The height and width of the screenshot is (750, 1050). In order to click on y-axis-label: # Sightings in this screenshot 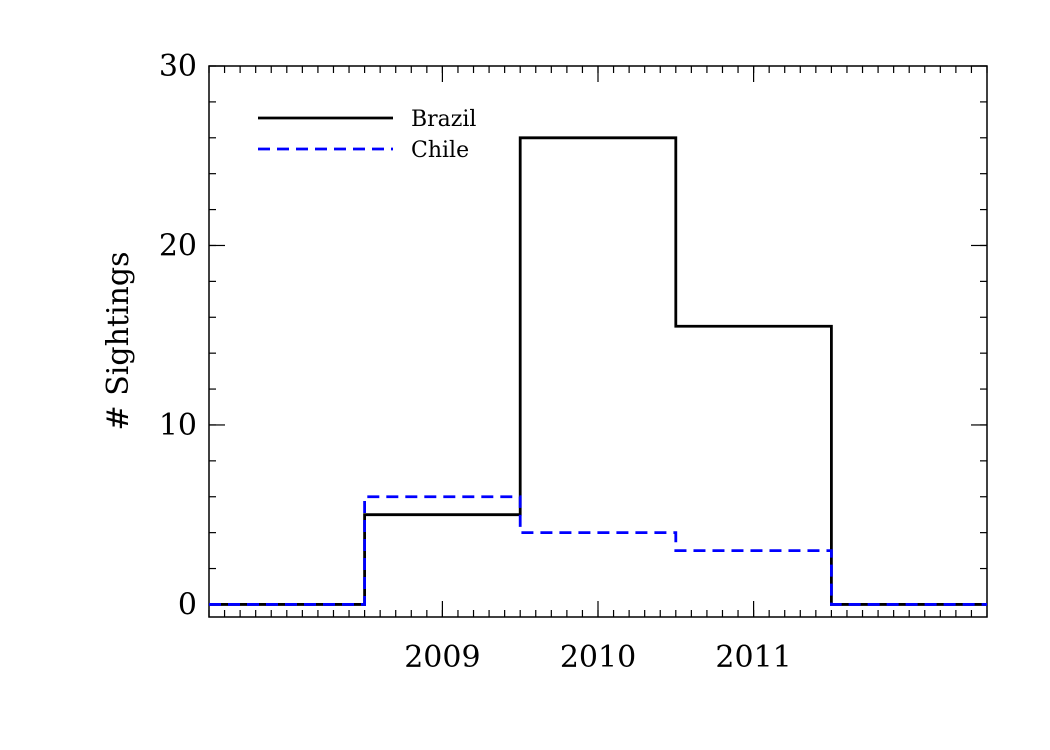, I will do `click(118, 341)`.